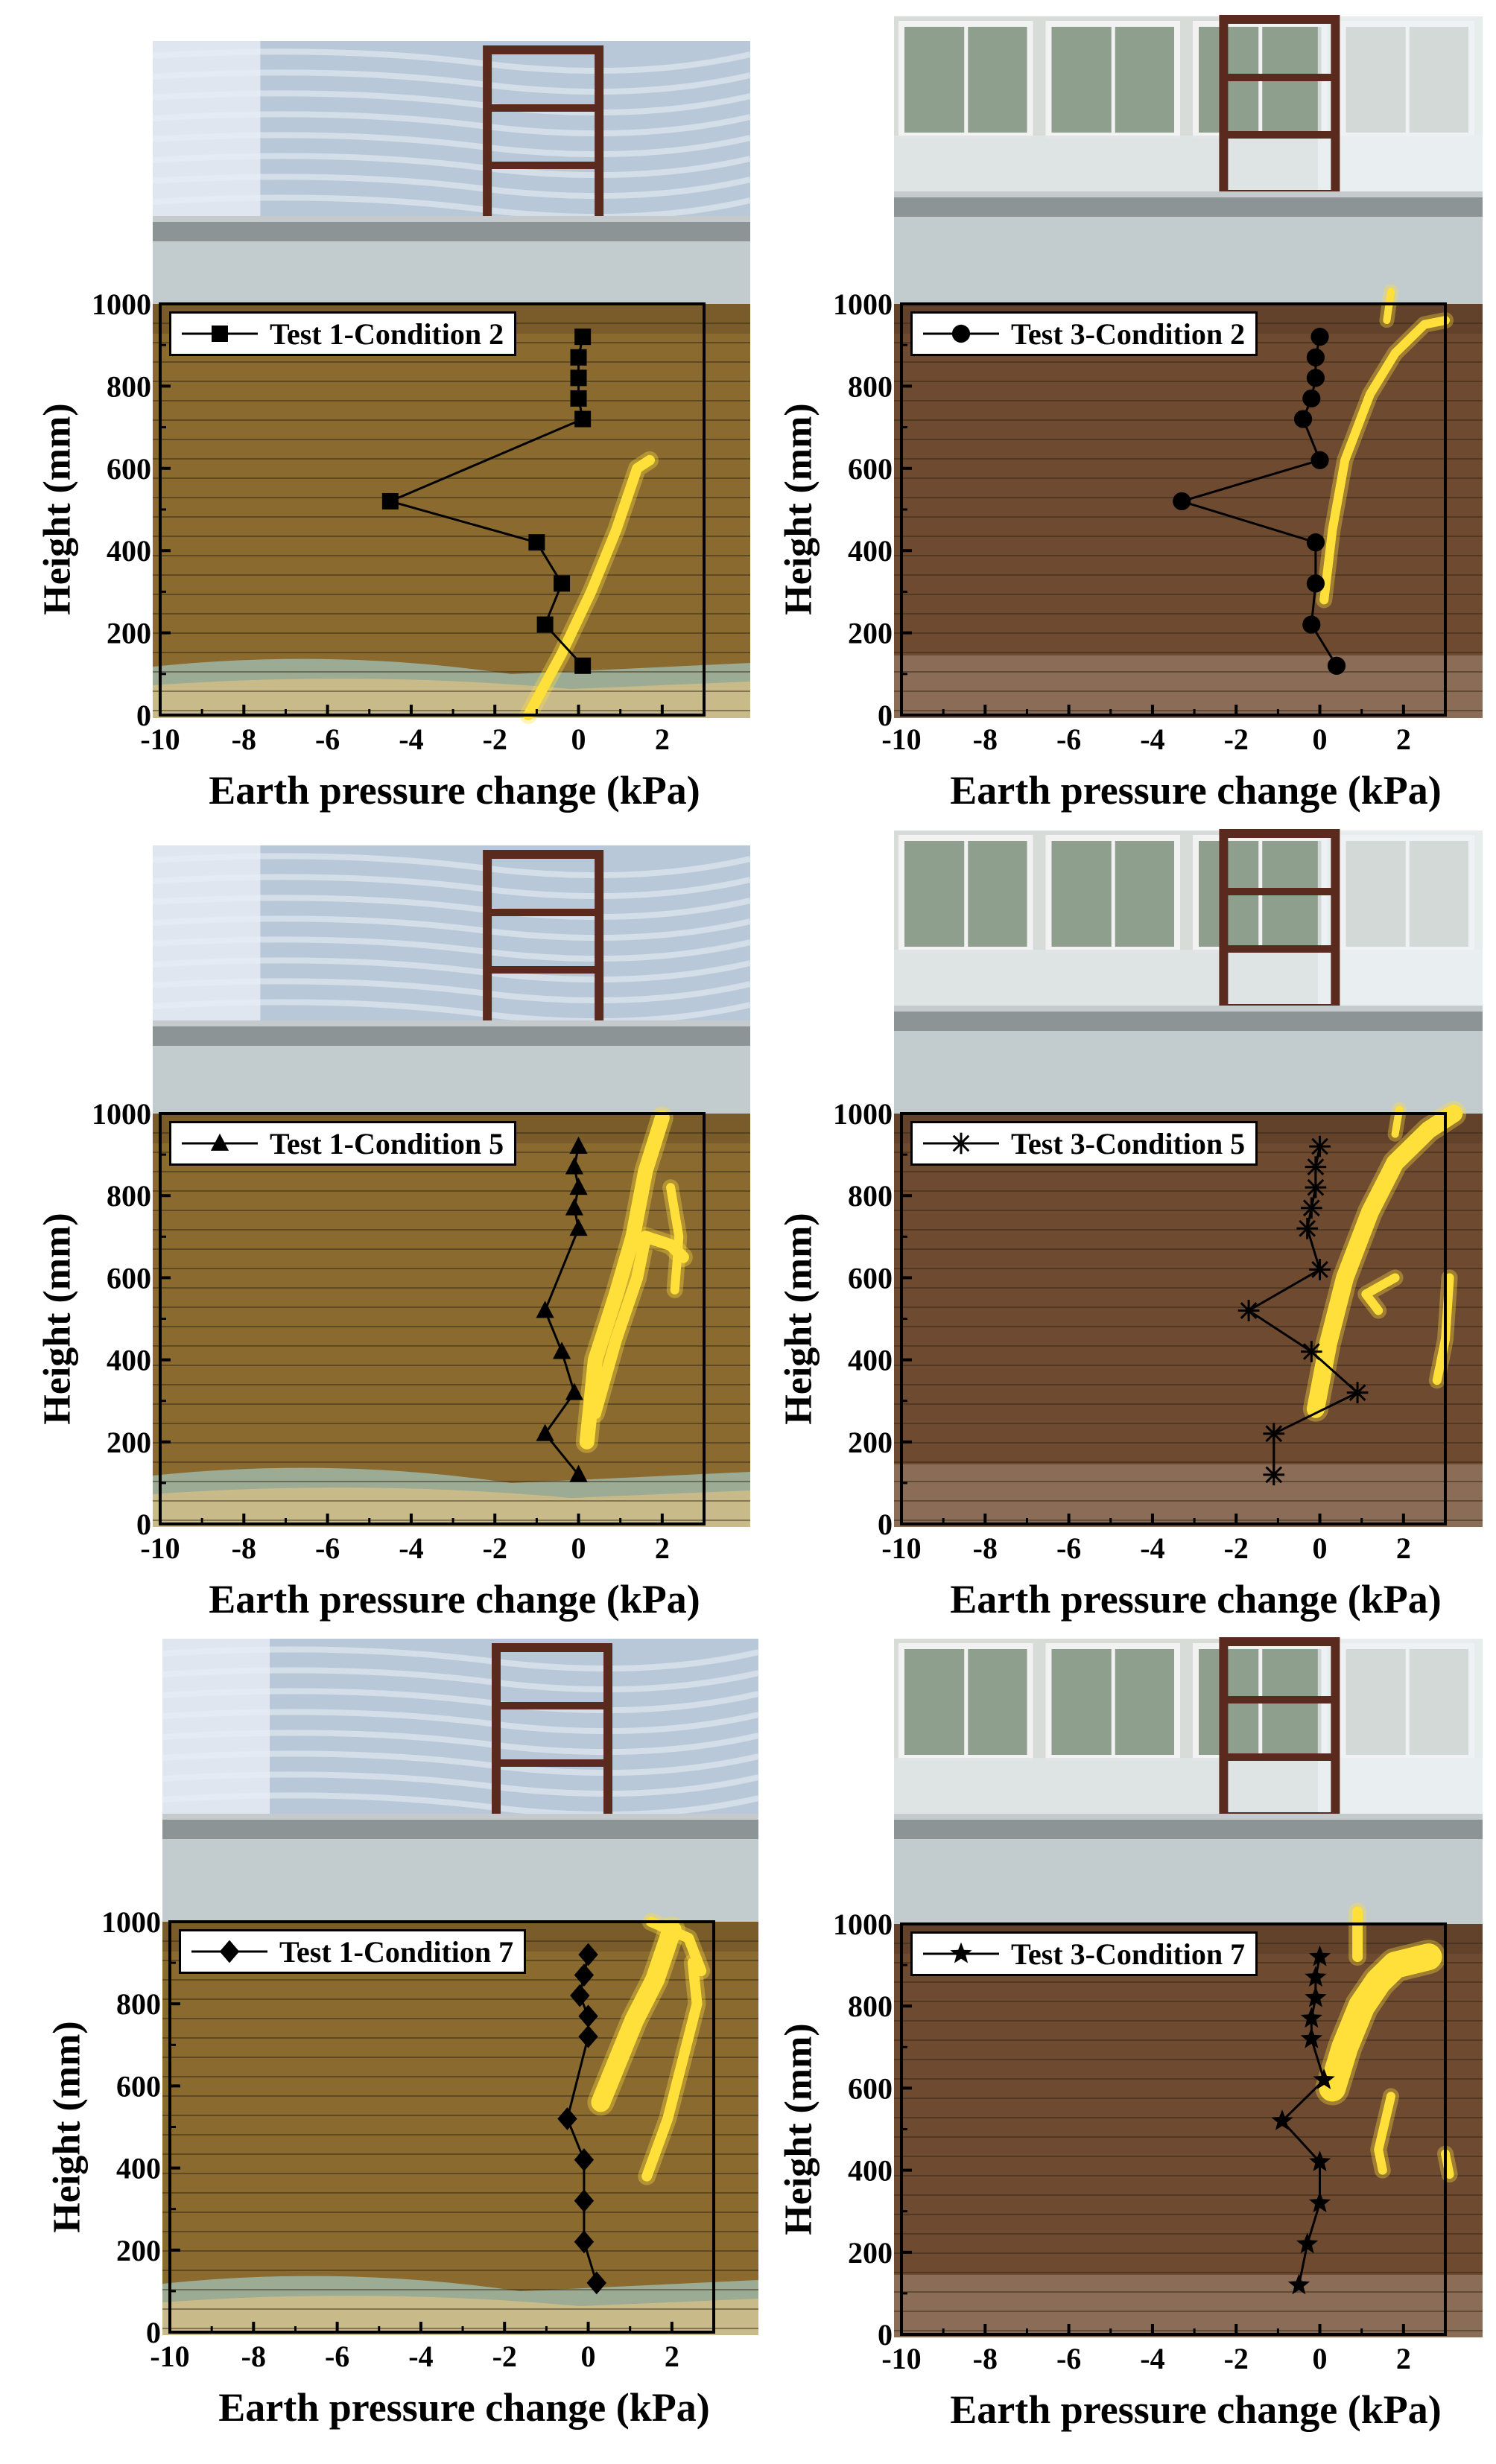  I want to click on y-tick-label: 800, so click(129, 1196).